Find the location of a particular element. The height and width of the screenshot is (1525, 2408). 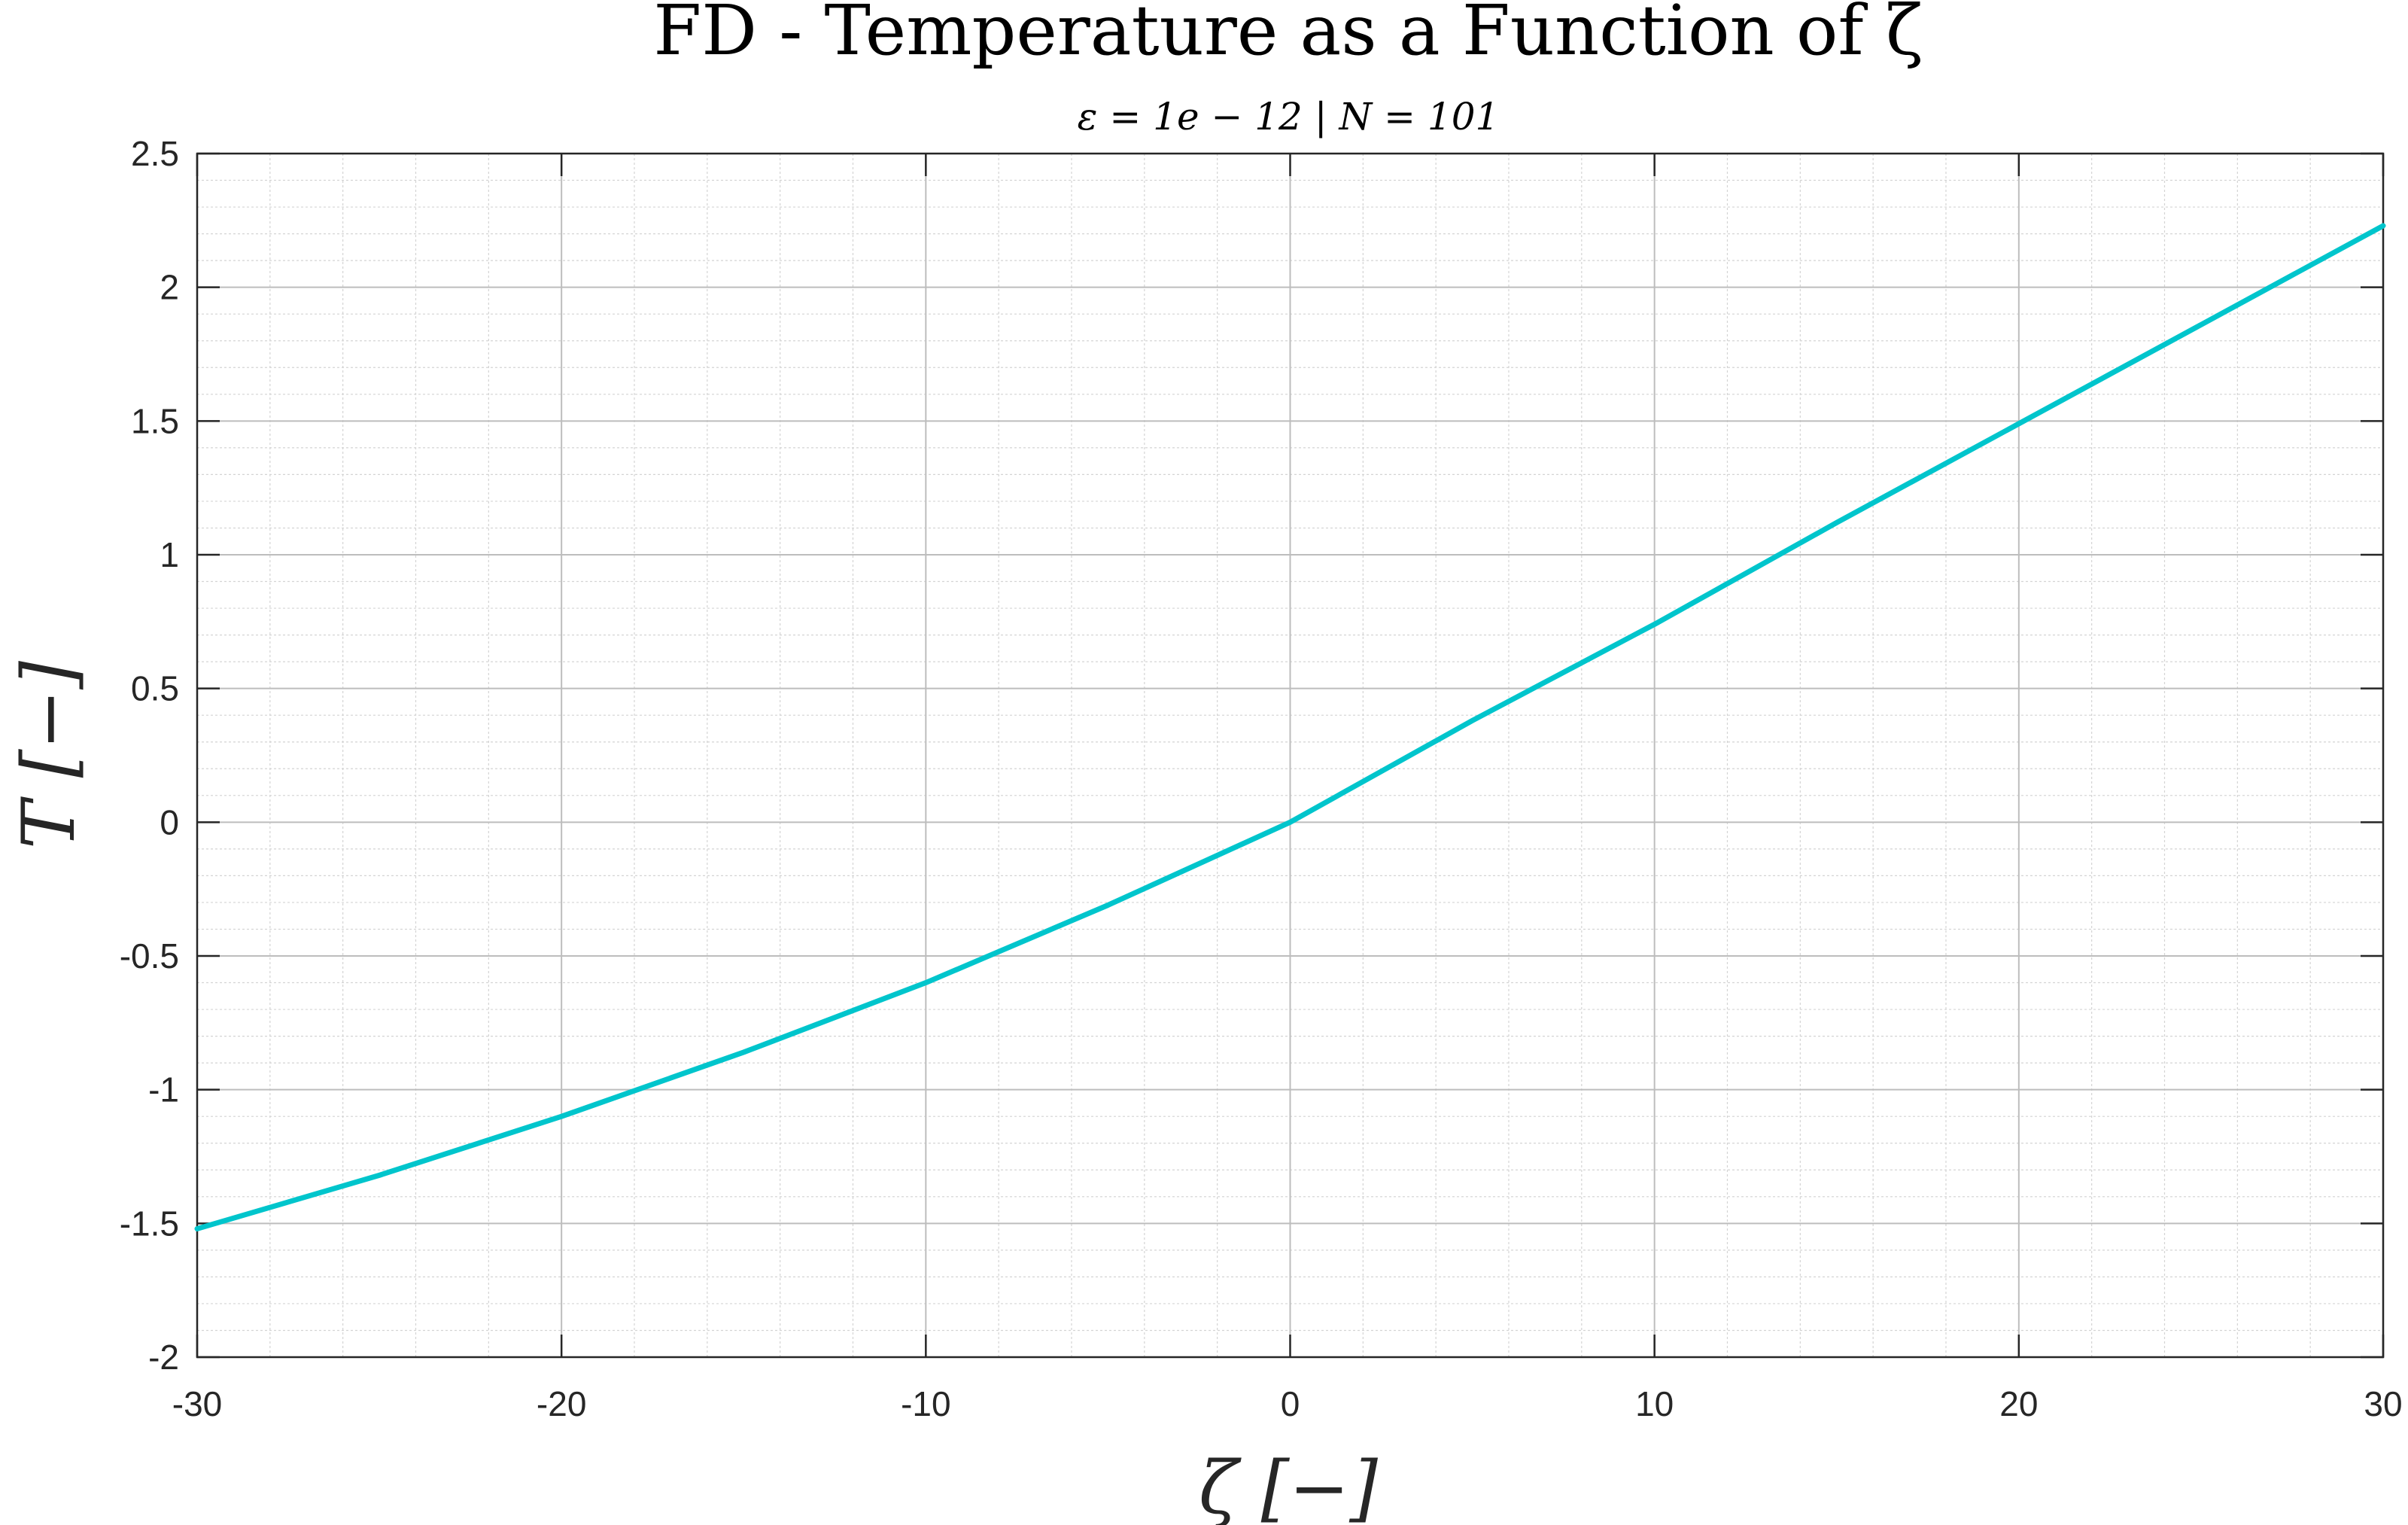

y-axis-label: T [−] is located at coordinates (49, 755).